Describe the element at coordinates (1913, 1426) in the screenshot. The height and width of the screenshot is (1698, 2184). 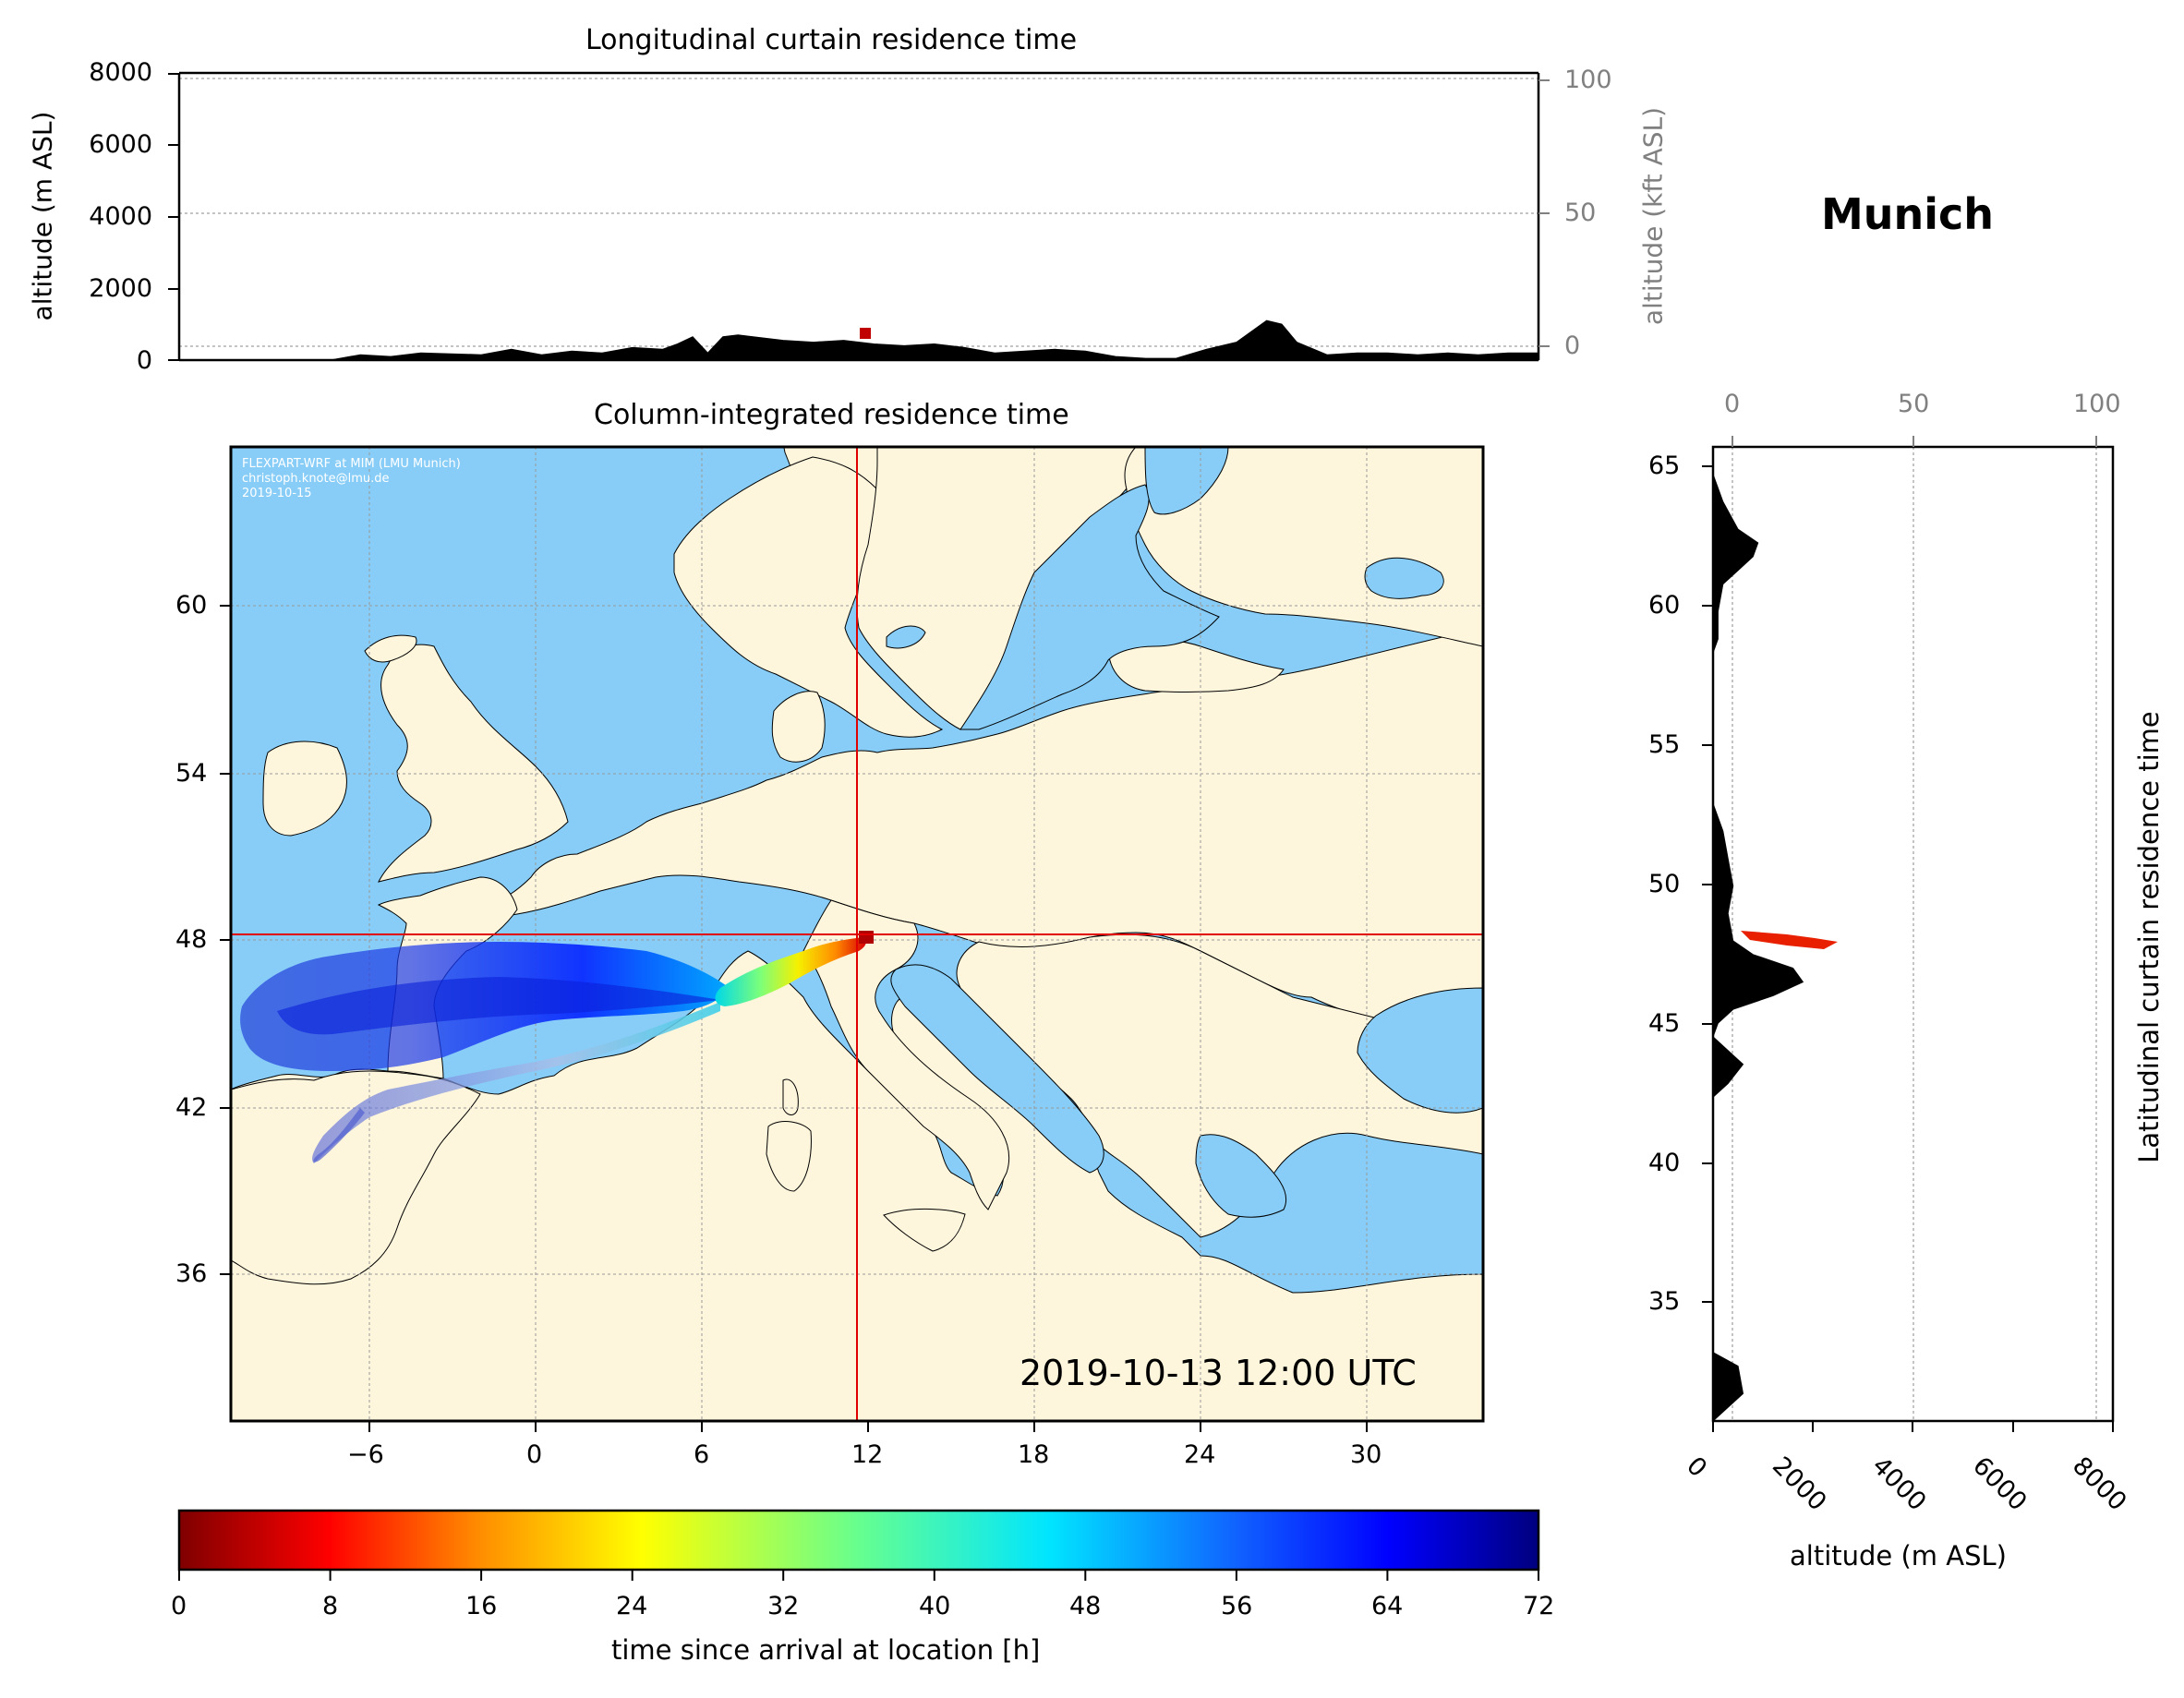
I see `right-x-ticks-bottom` at that location.